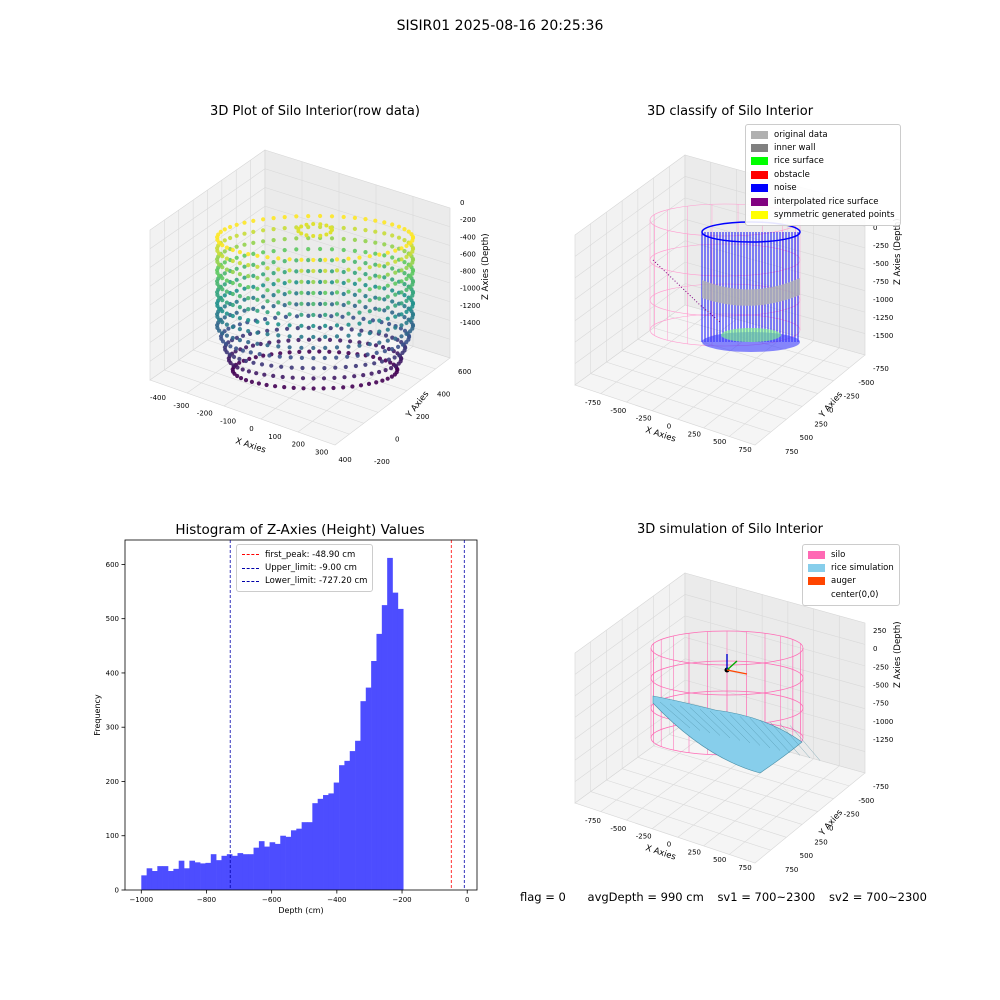 The width and height of the screenshot is (1000, 1000). Describe the element at coordinates (881, 667) in the screenshot. I see `z-tick-label: -250` at that location.